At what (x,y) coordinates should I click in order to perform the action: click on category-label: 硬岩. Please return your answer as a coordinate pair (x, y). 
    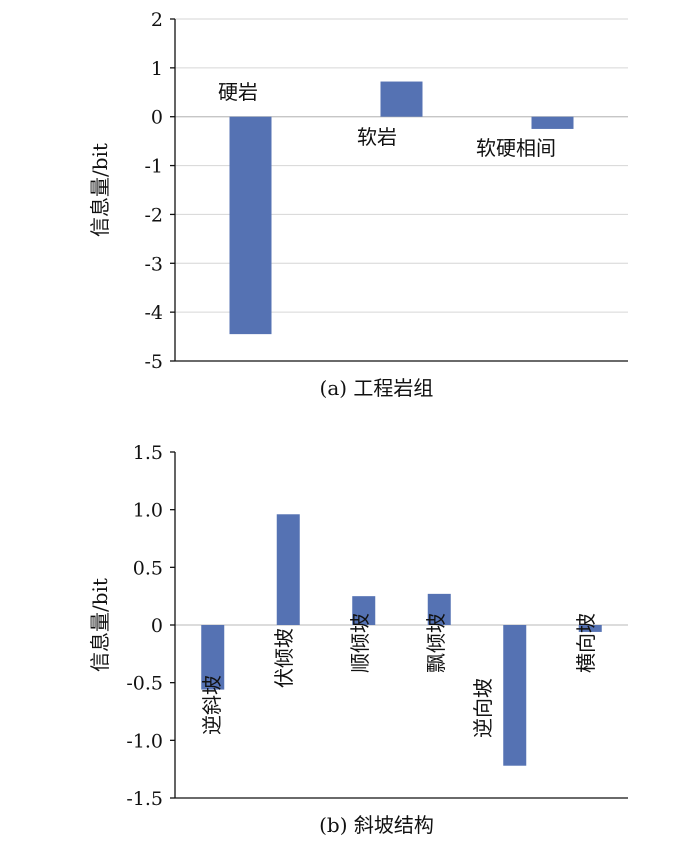
    Looking at the image, I should click on (238, 92).